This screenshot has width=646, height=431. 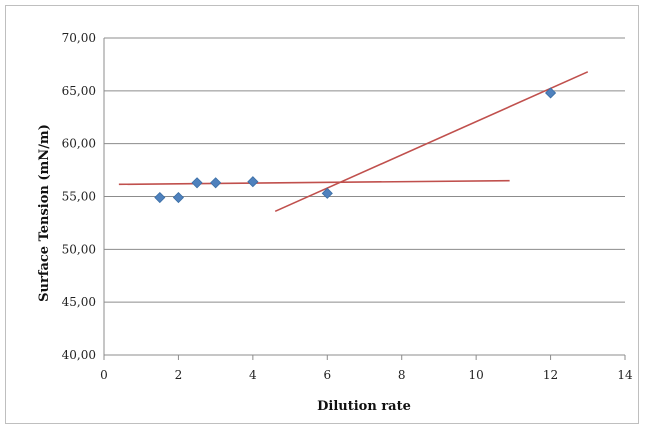 What do you see at coordinates (364, 406) in the screenshot?
I see `x-axis-label: Dilution rate` at bounding box center [364, 406].